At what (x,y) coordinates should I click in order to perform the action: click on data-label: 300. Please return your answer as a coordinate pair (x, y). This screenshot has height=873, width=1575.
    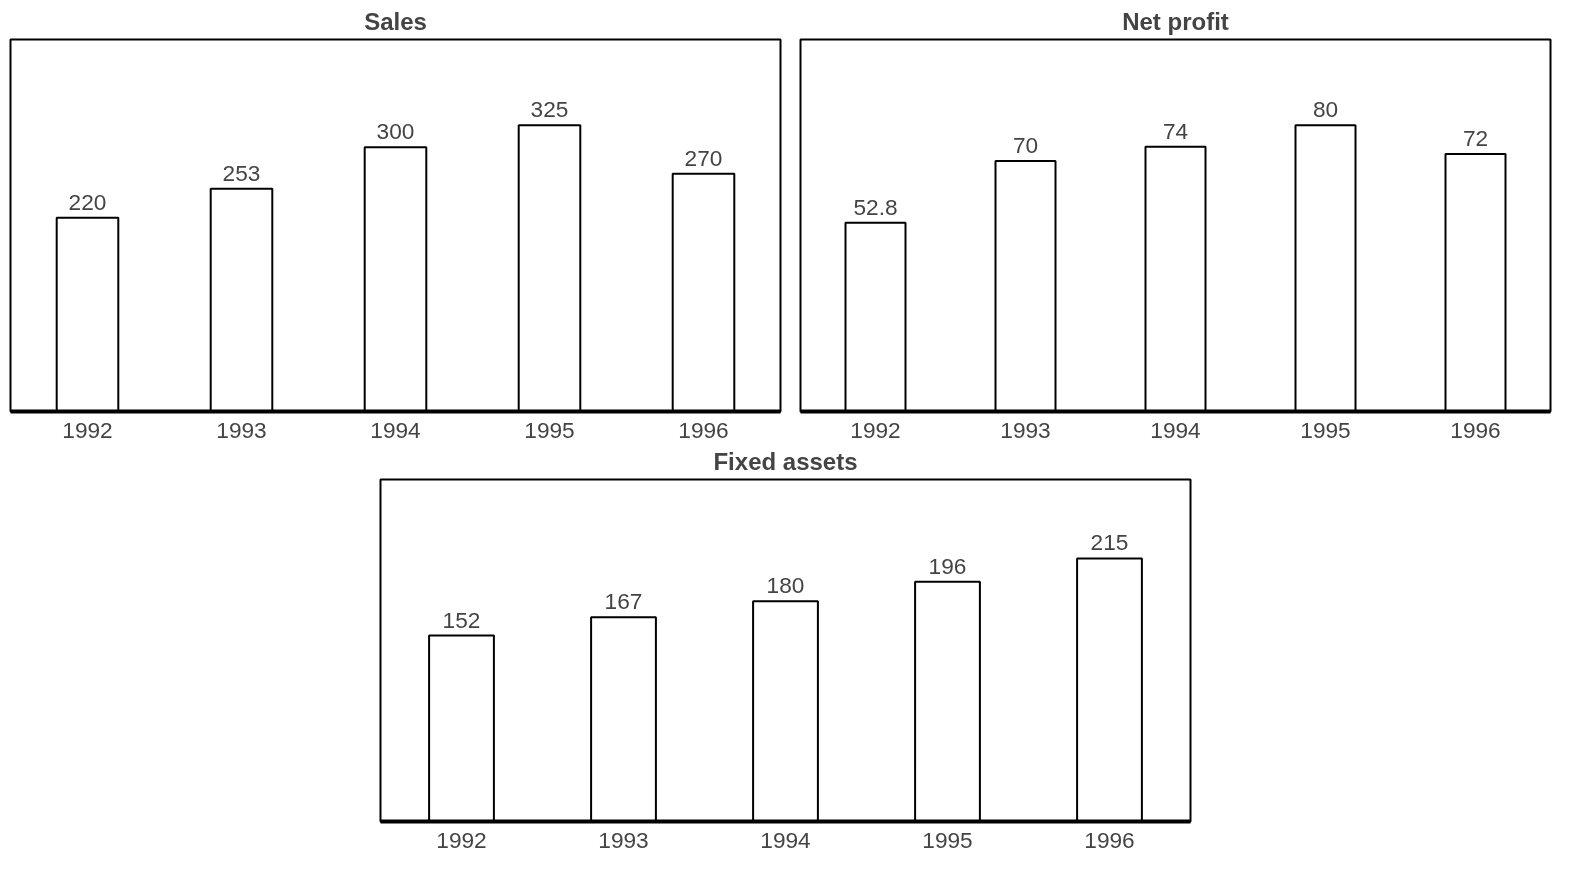
    Looking at the image, I should click on (395, 131).